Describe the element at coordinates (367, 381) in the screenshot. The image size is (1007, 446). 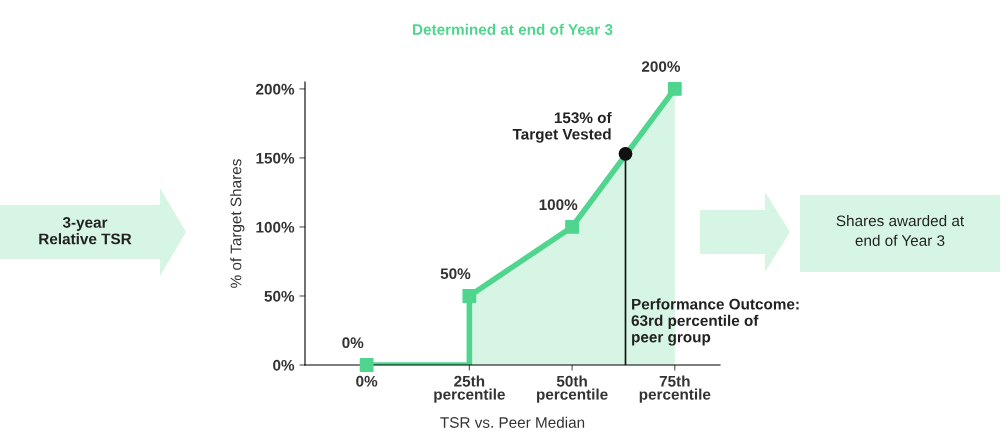
I see `x-tick-label: 0%` at that location.